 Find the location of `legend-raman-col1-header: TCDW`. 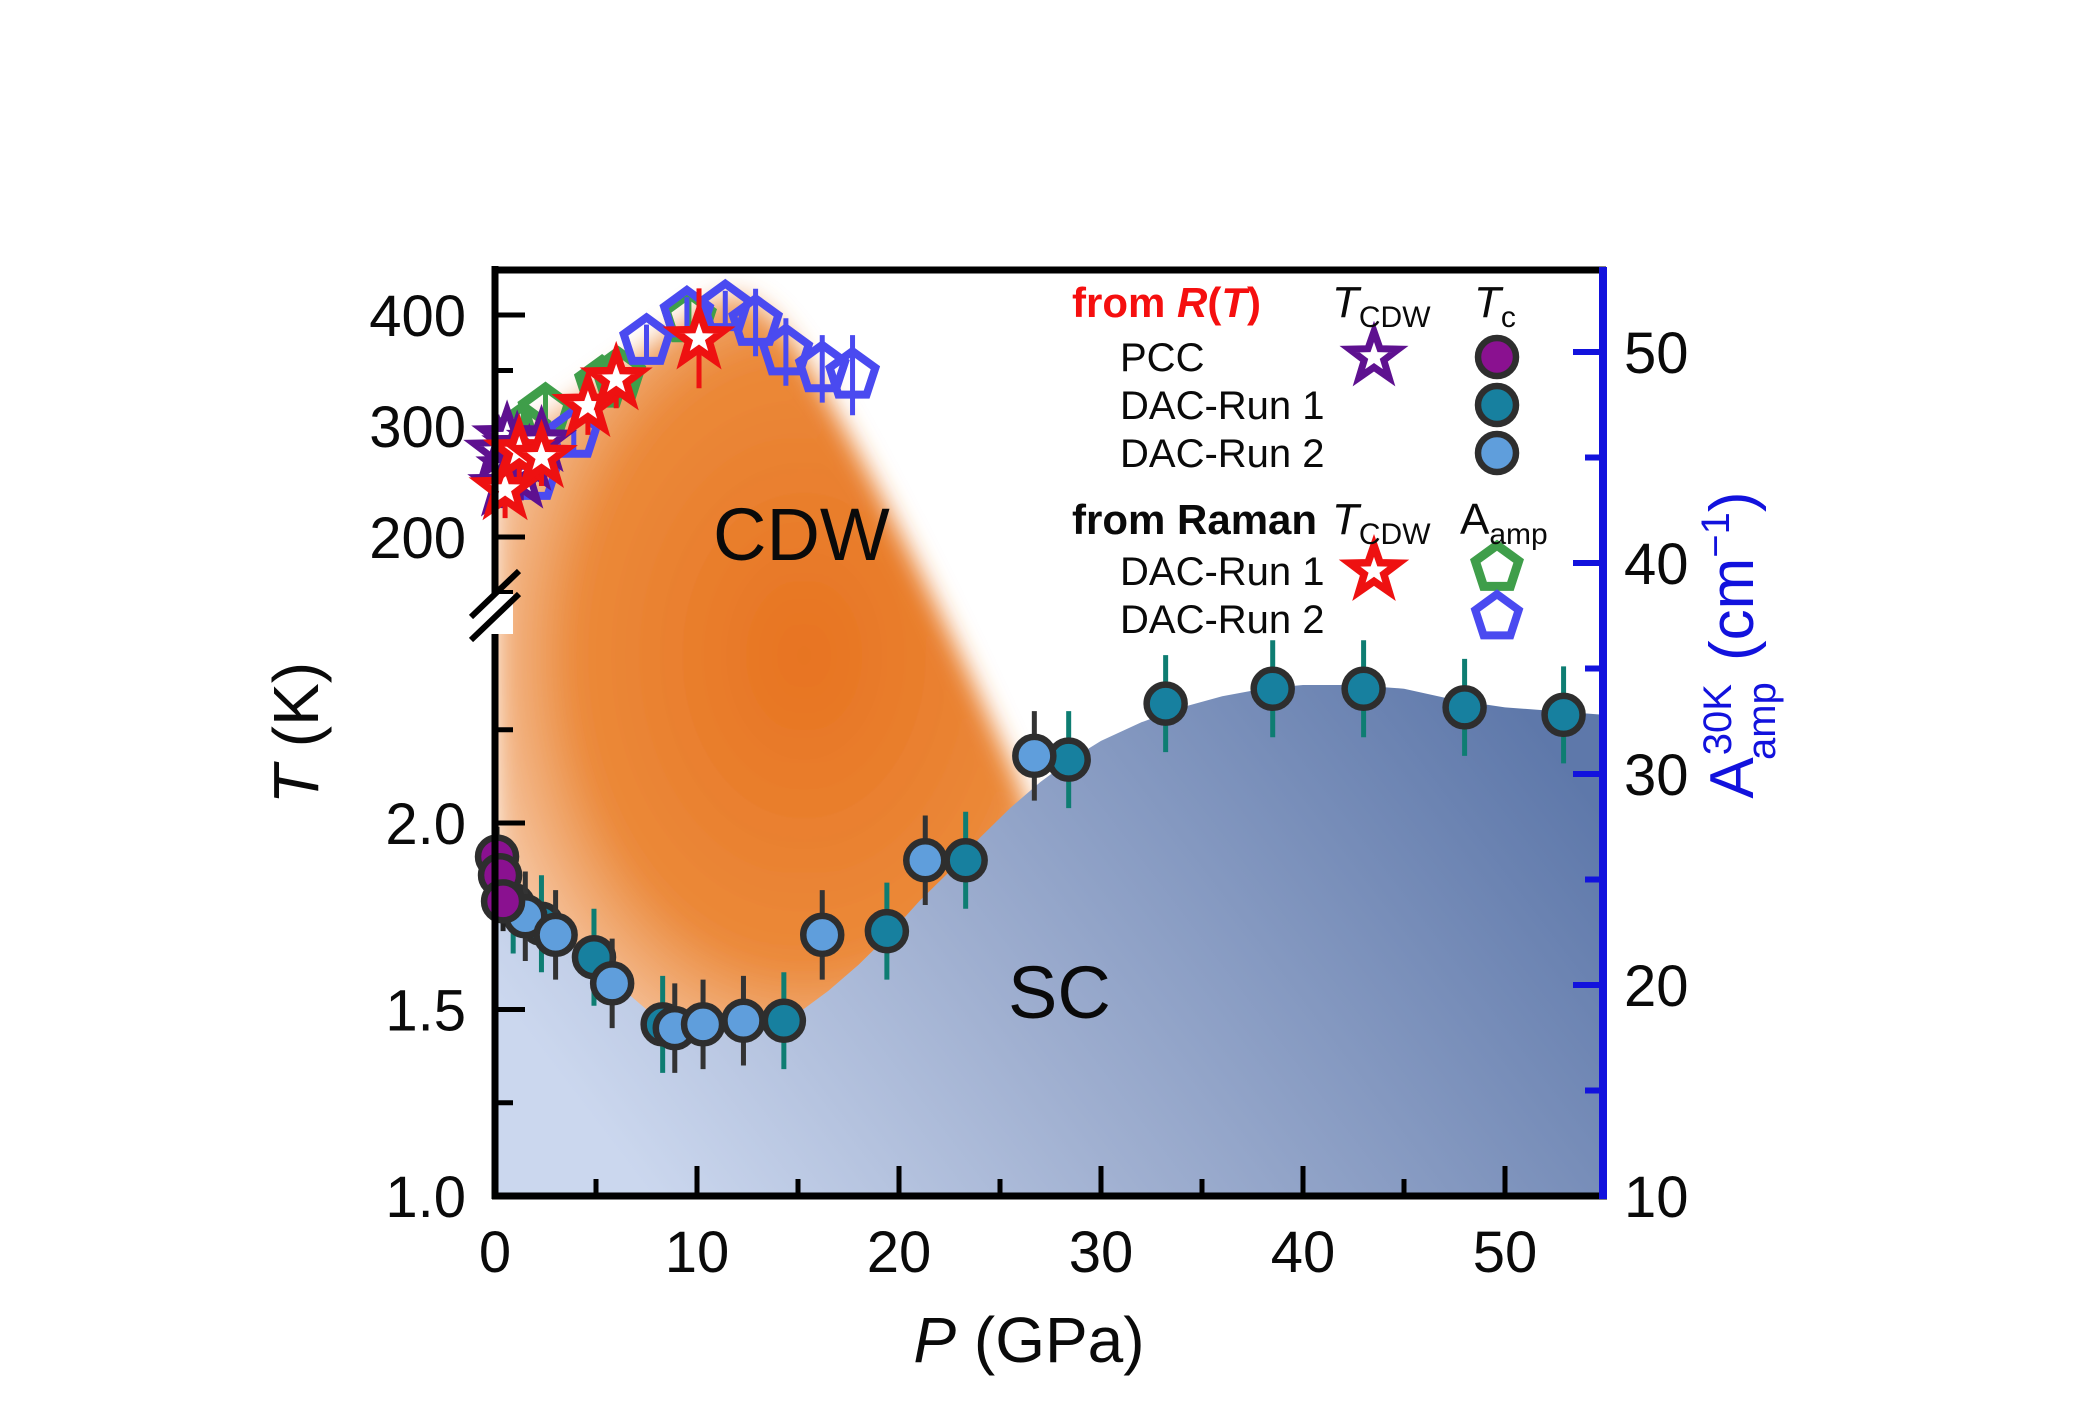

legend-raman-col1-header: TCDW is located at coordinates (1381, 523).